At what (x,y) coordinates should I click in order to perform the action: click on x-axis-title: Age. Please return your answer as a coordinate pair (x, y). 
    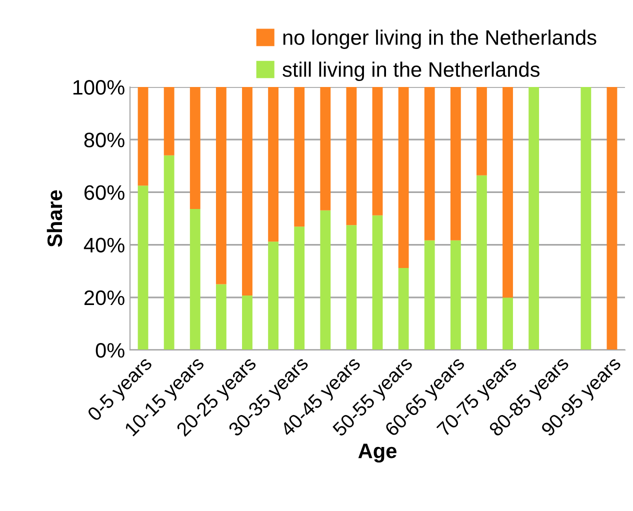
    Looking at the image, I should click on (377, 453).